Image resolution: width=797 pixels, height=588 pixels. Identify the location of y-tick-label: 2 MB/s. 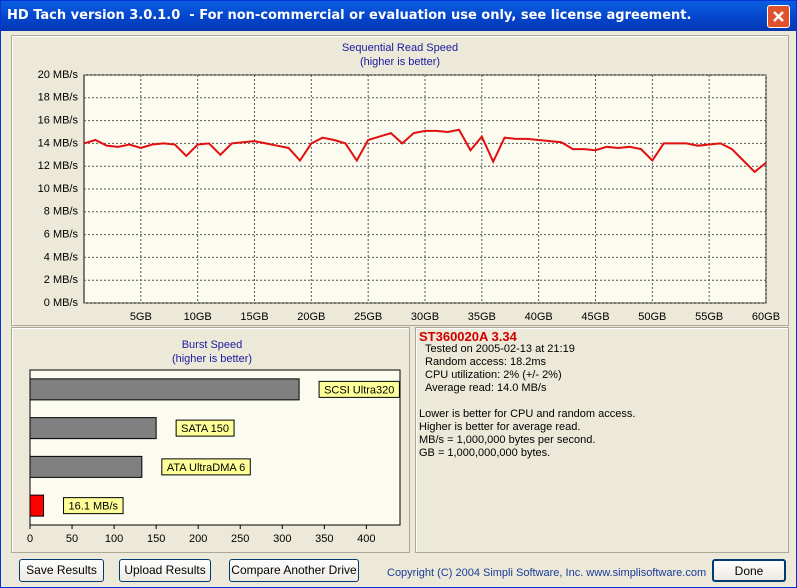
(61, 280).